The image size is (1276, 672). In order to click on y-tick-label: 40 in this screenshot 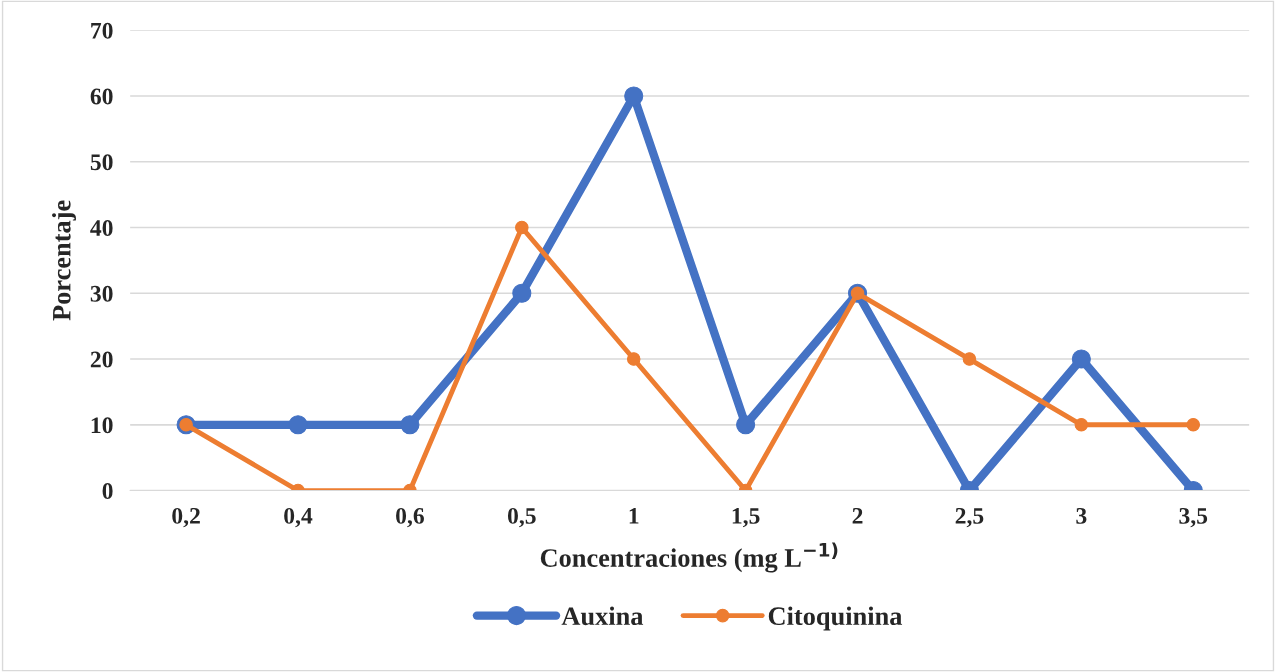, I will do `click(101, 228)`.